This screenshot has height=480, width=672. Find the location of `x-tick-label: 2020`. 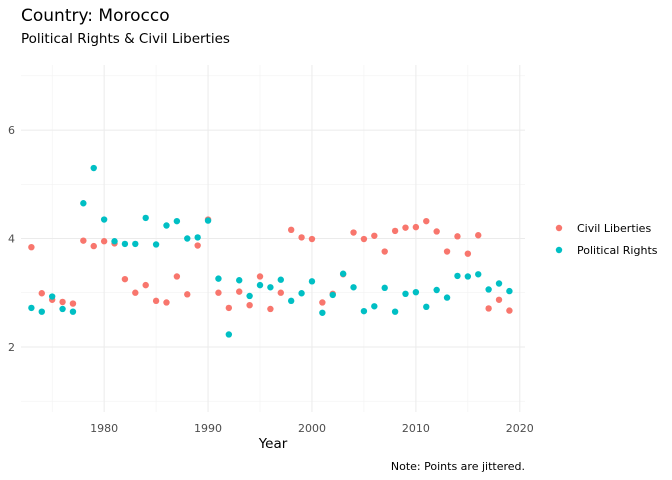

x-tick-label: 2020 is located at coordinates (520, 428).